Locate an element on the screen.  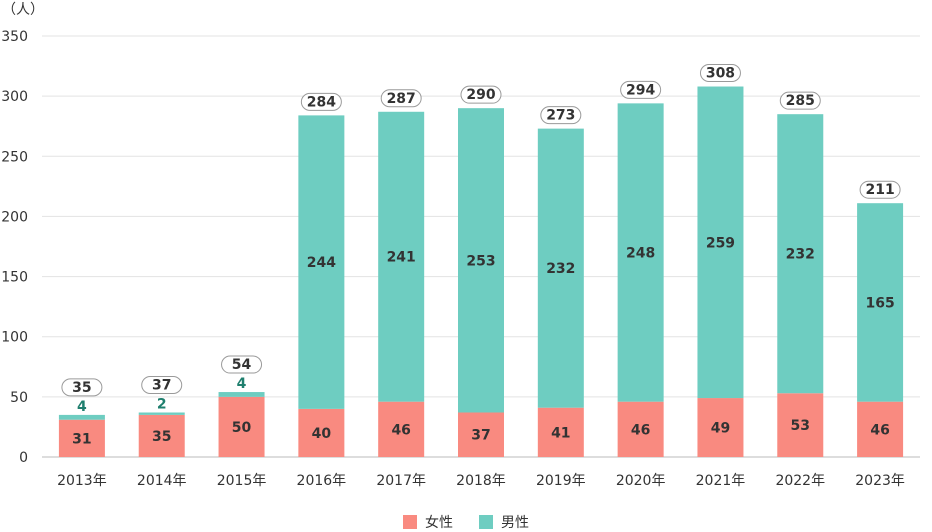
data-label-female: 37 is located at coordinates (480, 436).